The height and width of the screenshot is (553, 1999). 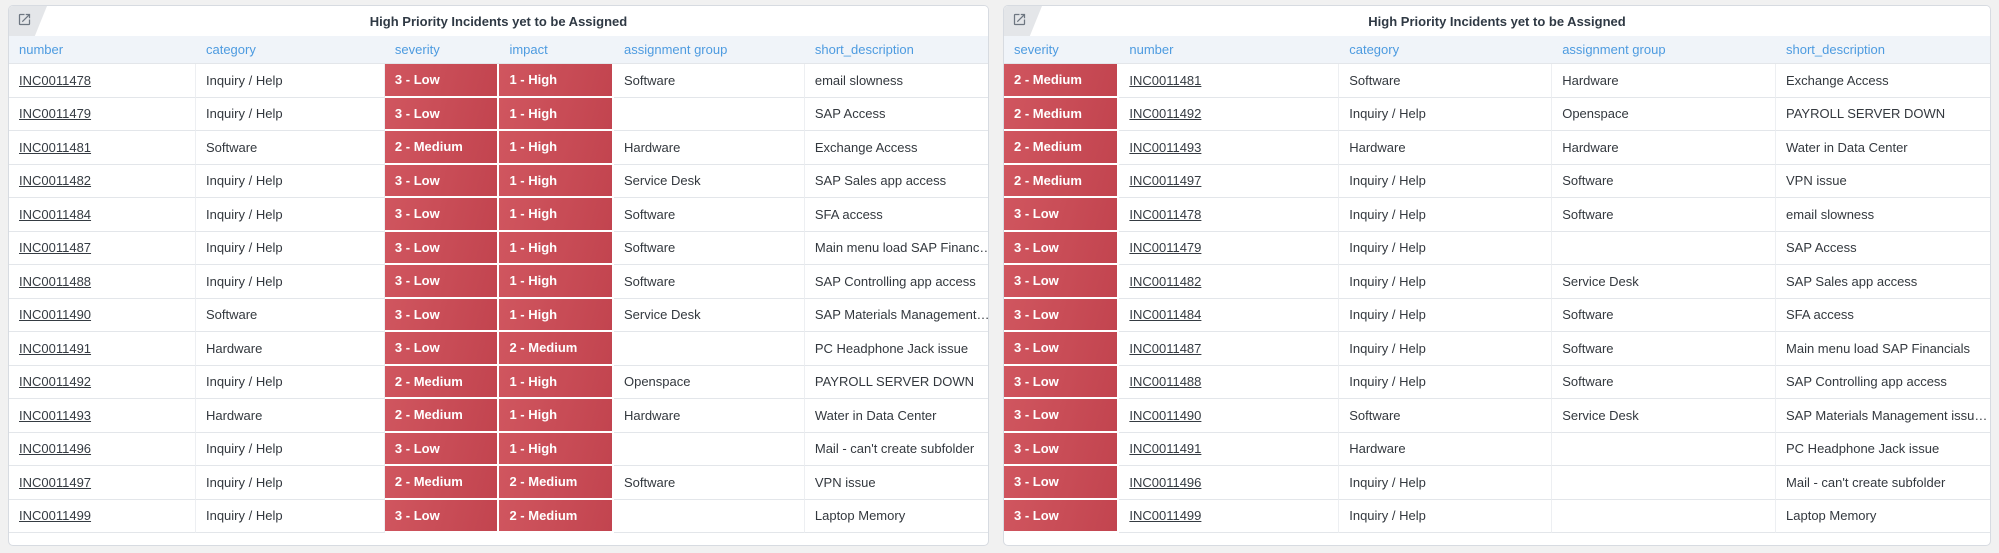 I want to click on number-cell: INC0011478, so click(x=1229, y=215).